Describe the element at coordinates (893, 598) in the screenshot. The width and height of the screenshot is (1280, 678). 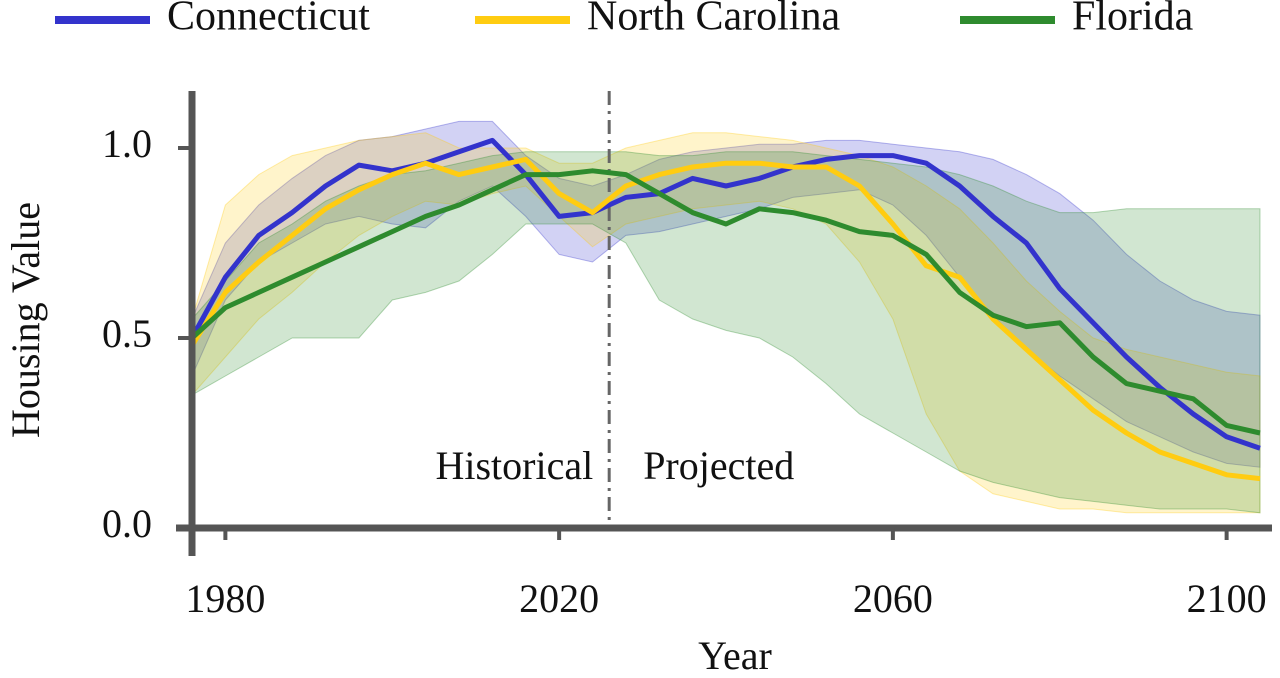
I see `x-tick-label: 2060` at that location.